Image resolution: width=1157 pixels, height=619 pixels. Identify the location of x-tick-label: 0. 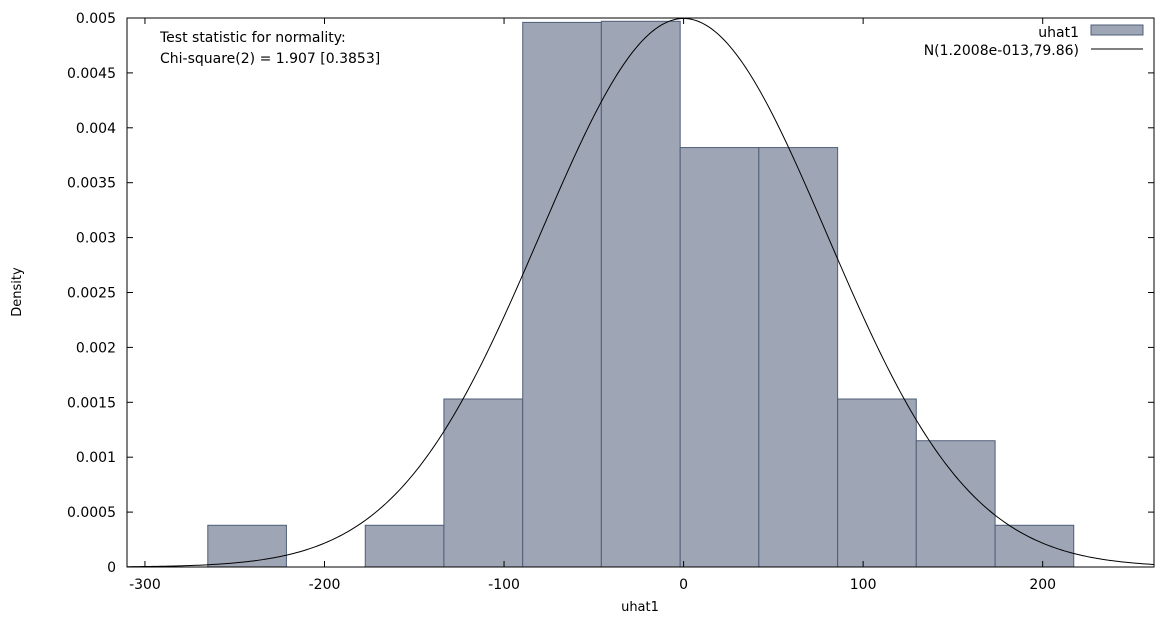
(683, 585).